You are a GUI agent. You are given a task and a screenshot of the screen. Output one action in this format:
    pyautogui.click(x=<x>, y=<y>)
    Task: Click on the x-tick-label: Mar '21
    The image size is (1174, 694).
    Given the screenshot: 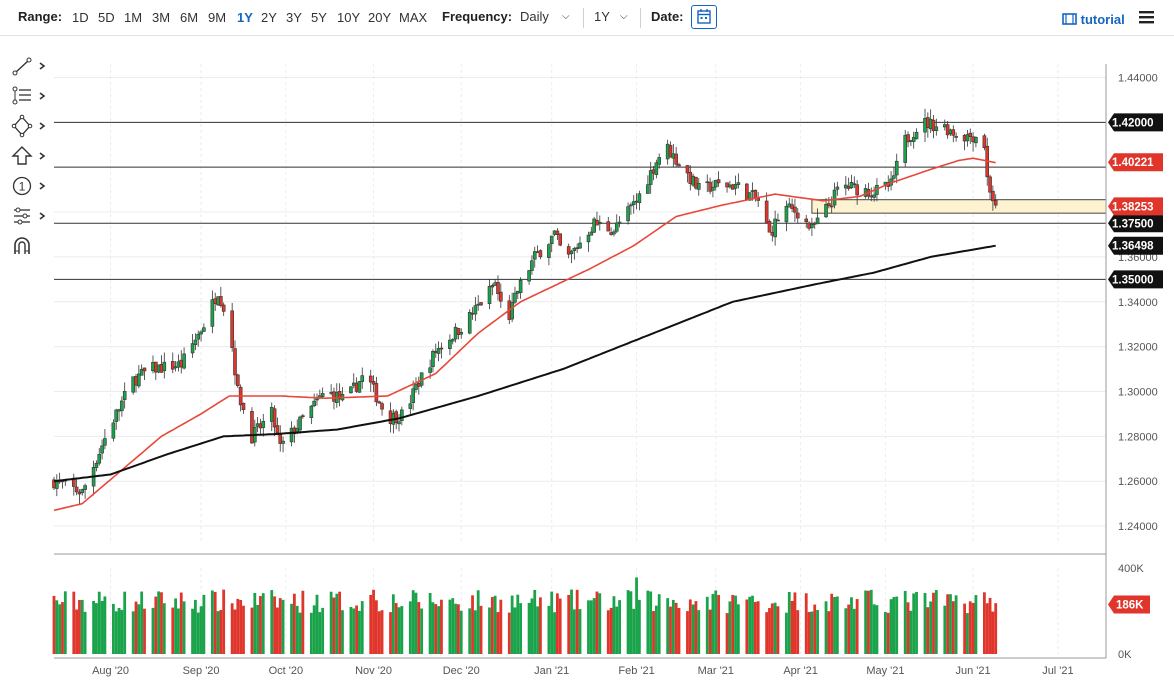 What is the action you would take?
    pyautogui.click(x=716, y=671)
    